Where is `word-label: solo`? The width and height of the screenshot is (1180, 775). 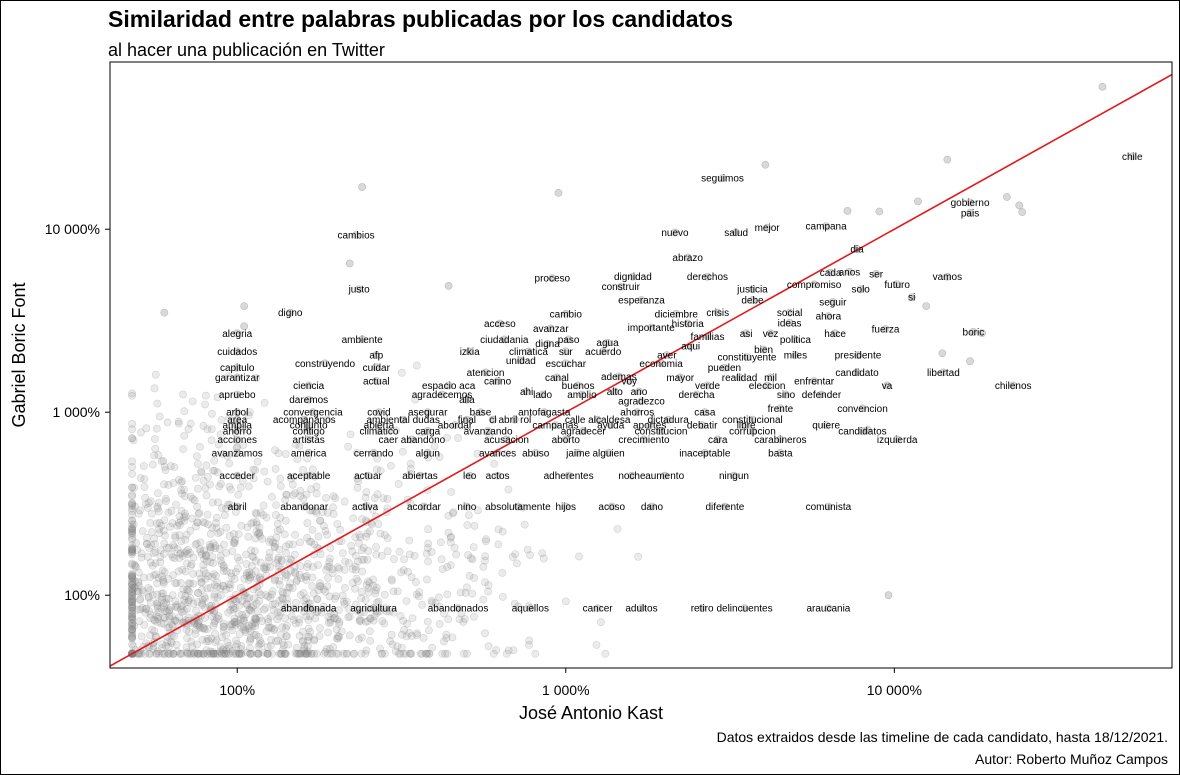 word-label: solo is located at coordinates (861, 290).